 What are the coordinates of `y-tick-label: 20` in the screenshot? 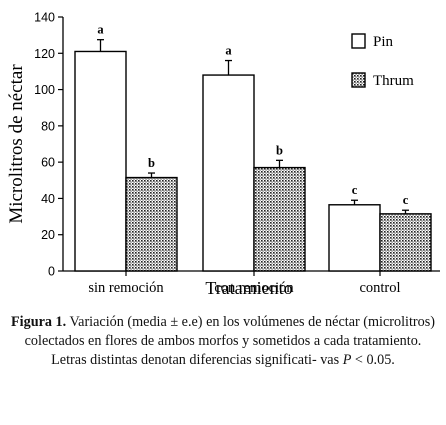 It's located at (48, 235).